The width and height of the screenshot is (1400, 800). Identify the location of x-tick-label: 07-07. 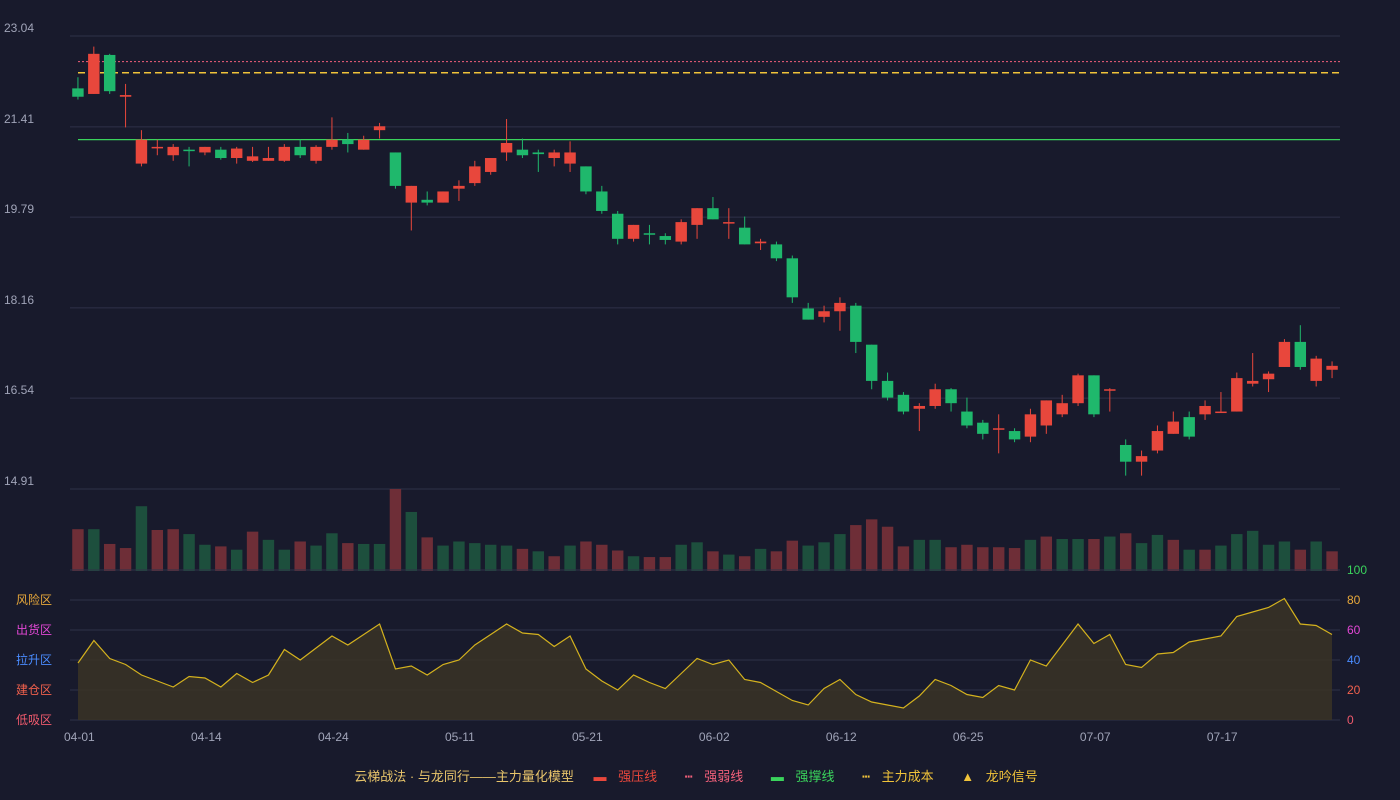
(1095, 737).